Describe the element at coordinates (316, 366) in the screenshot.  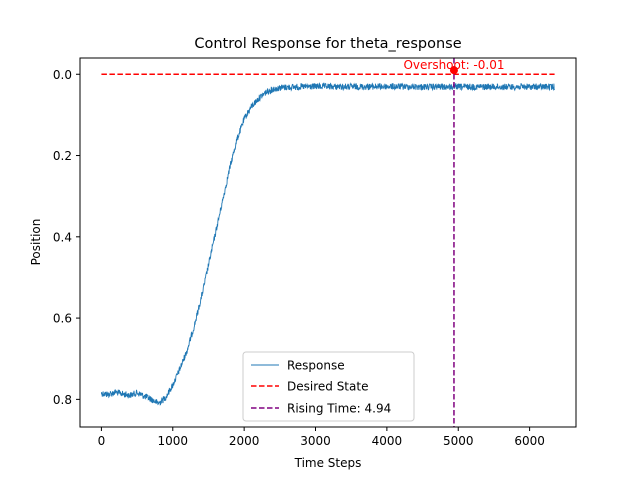
I see `legend-label-response: Response` at that location.